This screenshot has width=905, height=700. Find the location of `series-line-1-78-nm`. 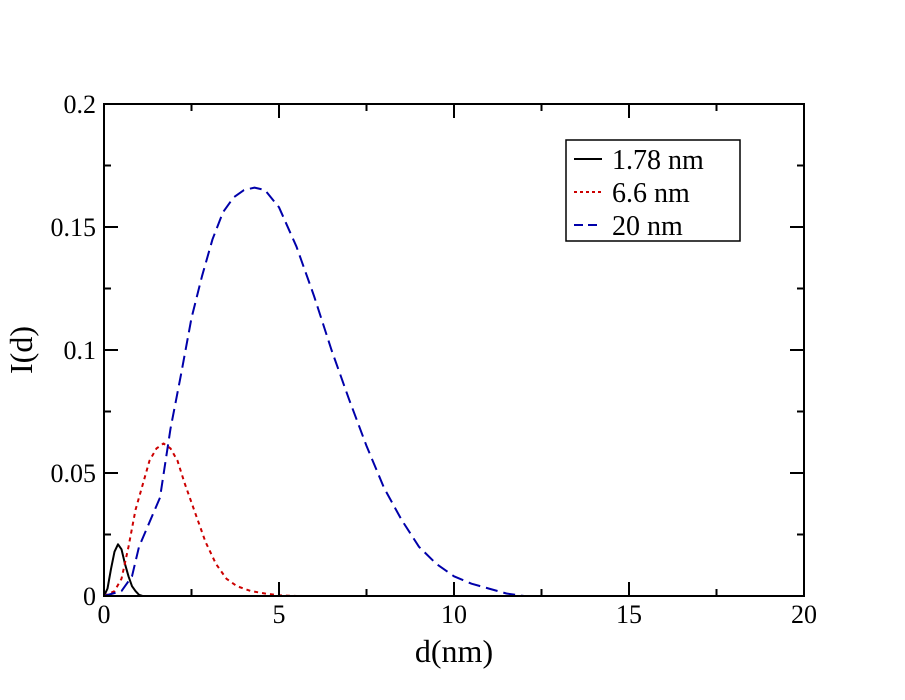

series-line-1-78-nm is located at coordinates (123, 570).